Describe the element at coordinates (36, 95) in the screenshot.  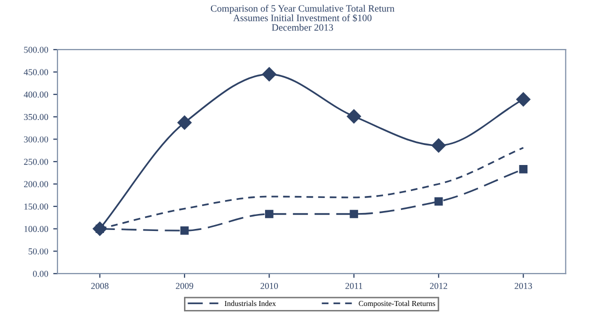
I see `y-tick-label: 400.00` at that location.